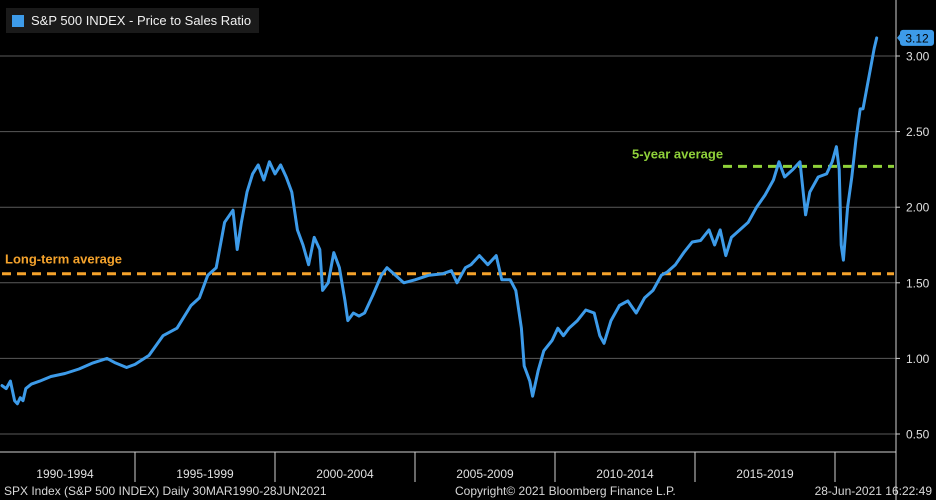 This screenshot has height=500, width=936. I want to click on x-tick-label: 1995-1999, so click(205, 474).